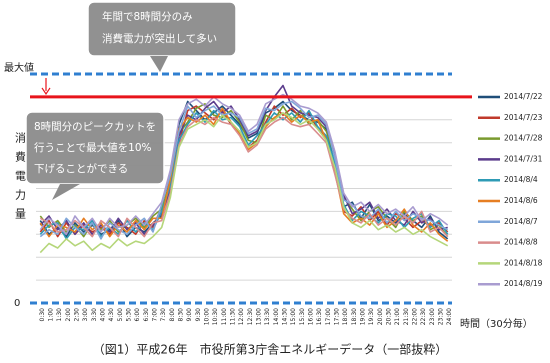 This screenshot has width=550, height=363. Describe the element at coordinates (363, 316) in the screenshot. I see `x-tick-label: 19:00` at that location.